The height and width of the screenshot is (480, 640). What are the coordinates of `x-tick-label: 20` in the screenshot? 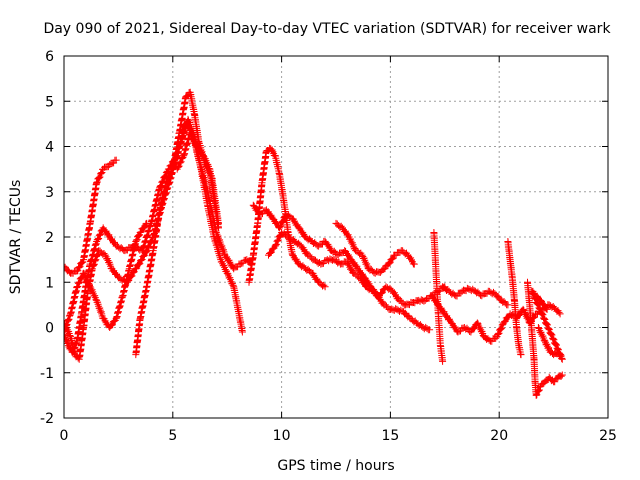 It's located at (499, 436).